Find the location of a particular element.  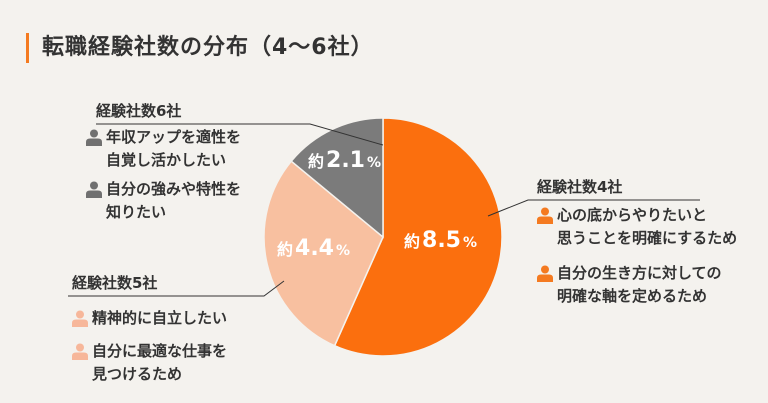

reason-6-2: 自分の強みや特性を 知りたい is located at coordinates (163, 201).